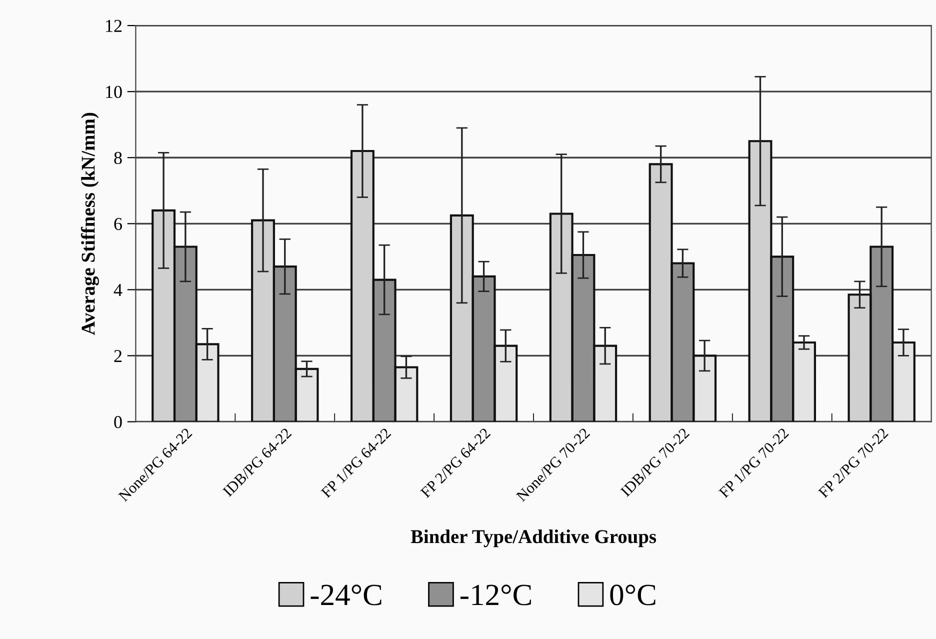 The width and height of the screenshot is (936, 639). Describe the element at coordinates (633, 595) in the screenshot. I see `legend-label: 0°C` at that location.